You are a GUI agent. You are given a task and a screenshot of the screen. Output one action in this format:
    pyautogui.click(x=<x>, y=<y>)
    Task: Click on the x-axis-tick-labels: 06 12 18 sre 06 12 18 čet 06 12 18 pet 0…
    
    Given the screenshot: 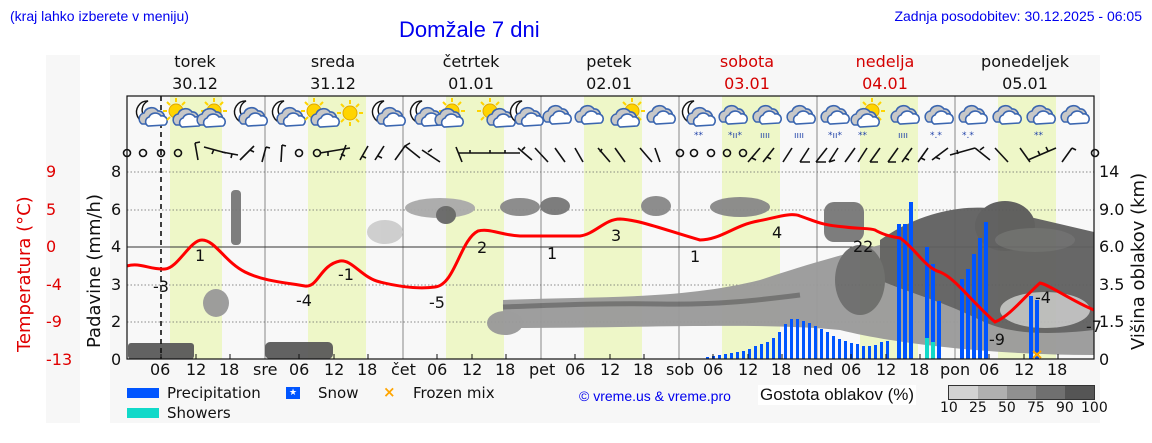 What is the action you would take?
    pyautogui.click(x=609, y=369)
    